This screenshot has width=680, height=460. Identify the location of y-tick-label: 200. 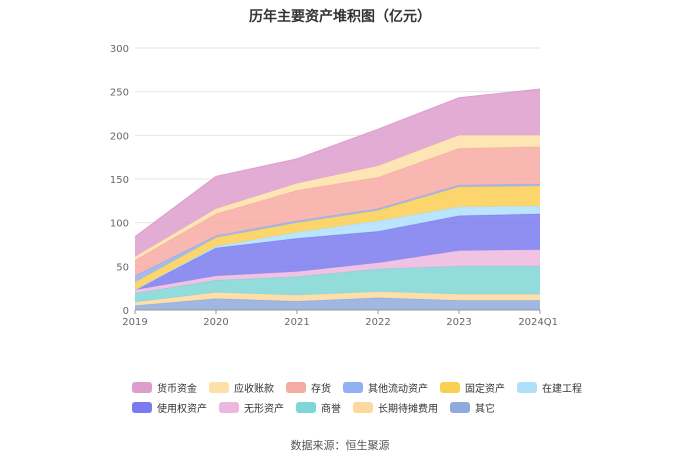
(119, 136).